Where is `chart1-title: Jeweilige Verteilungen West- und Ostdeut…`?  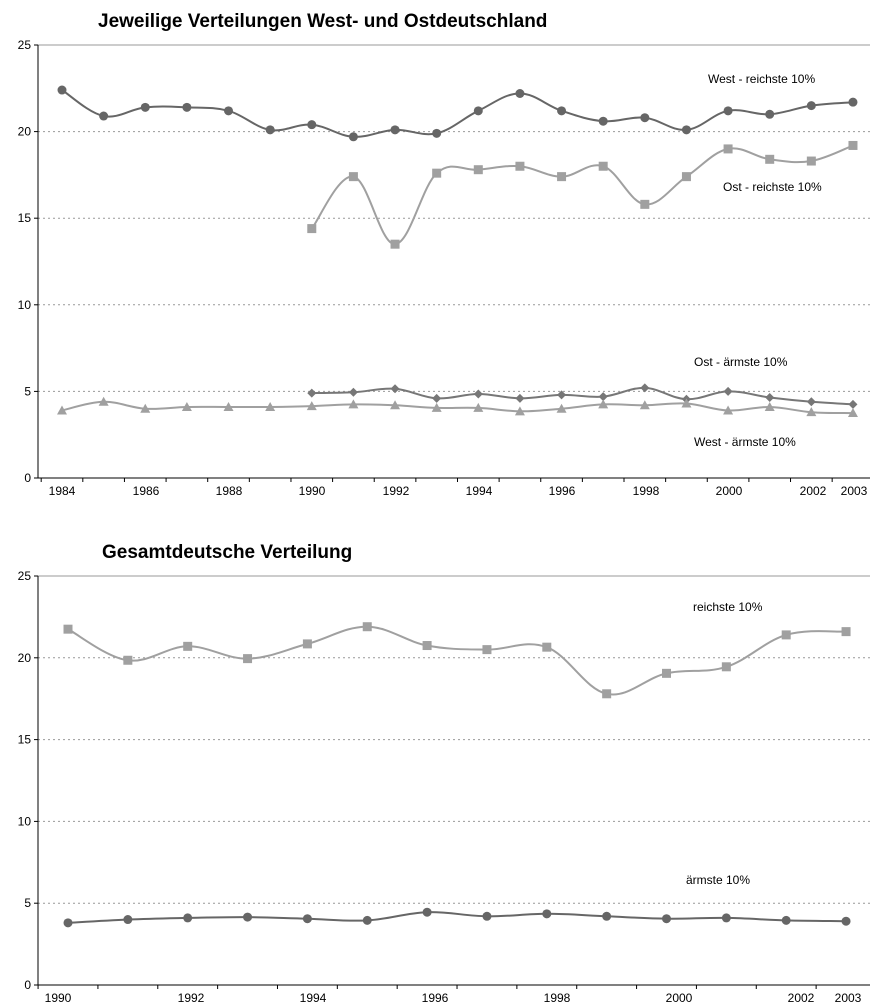 chart1-title: Jeweilige Verteilungen West- und Ostdeut… is located at coordinates (322, 21).